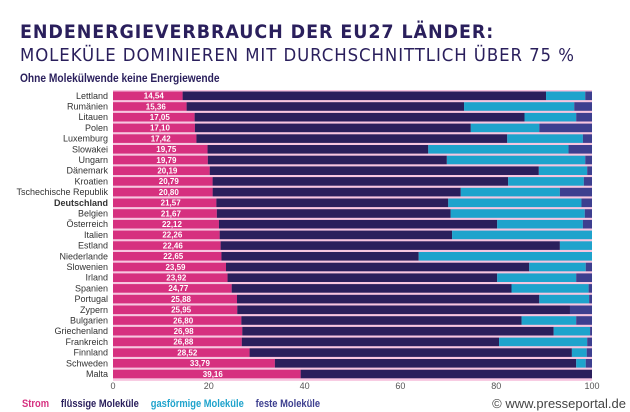  What do you see at coordinates (120, 78) in the screenshot?
I see `chart-caption: Ohne Molekülwende keine Energiewende` at bounding box center [120, 78].